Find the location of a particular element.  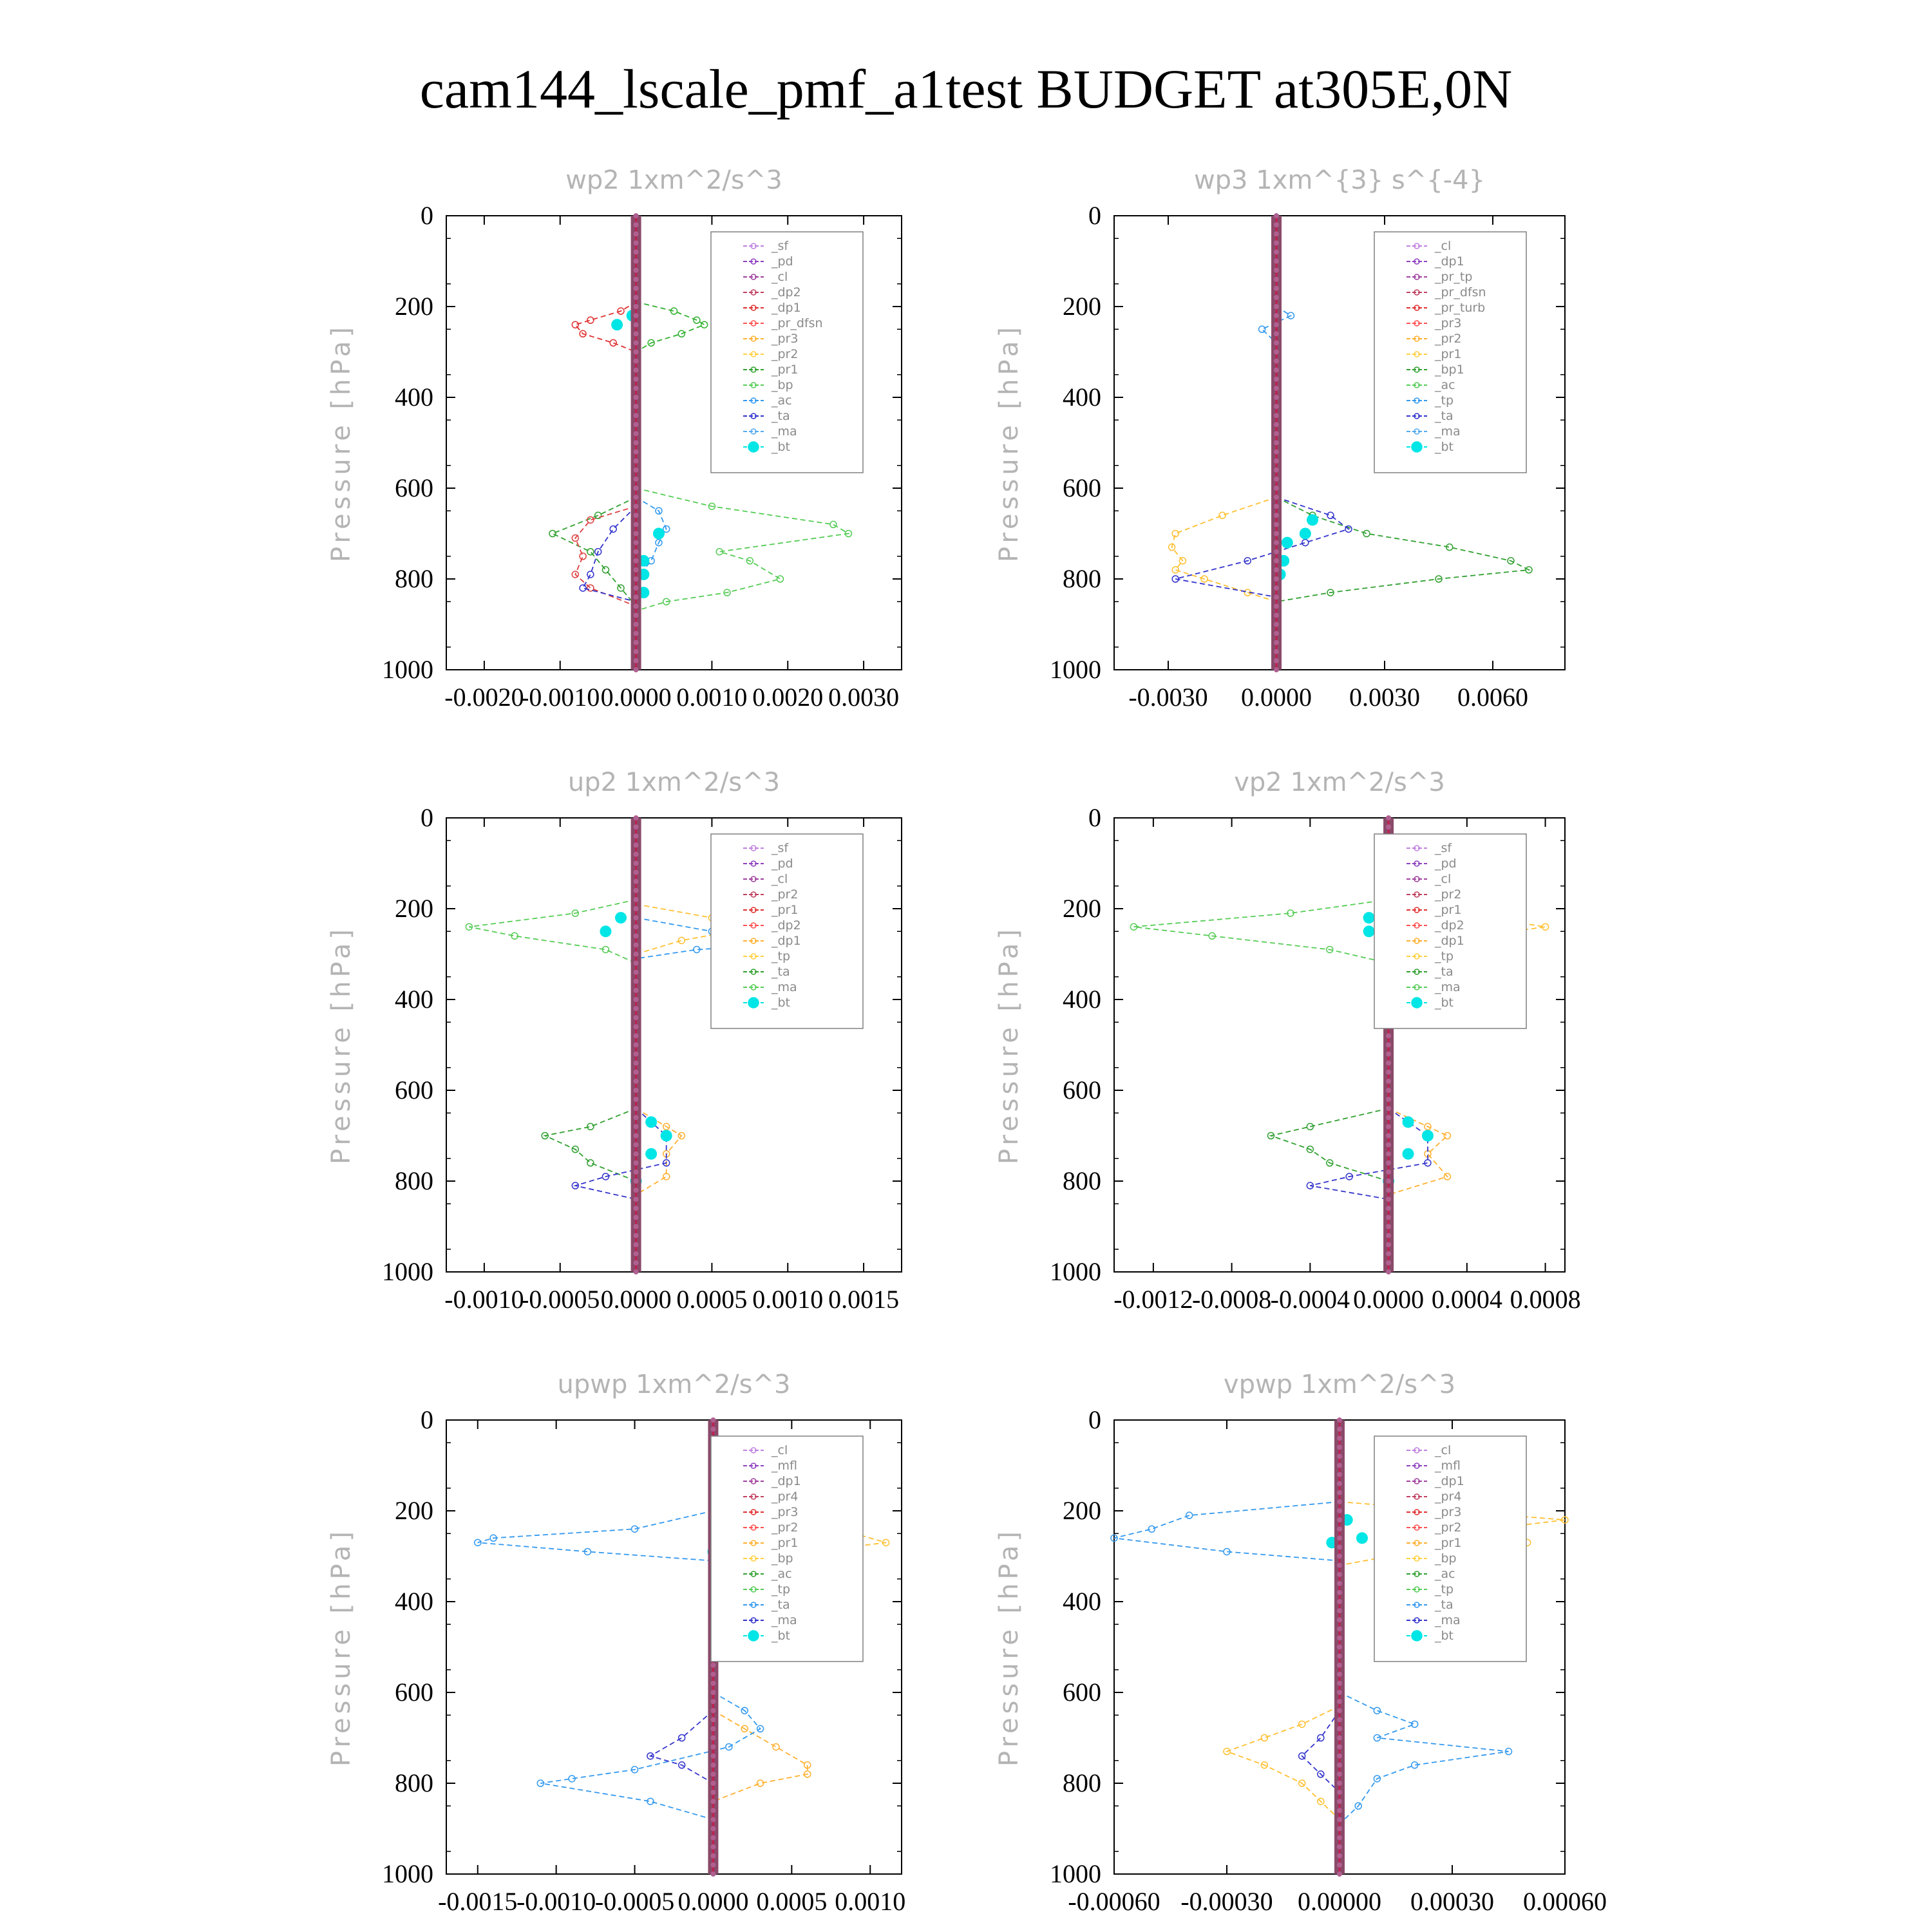

x-tick-label: 0.00060 is located at coordinates (1565, 1902).